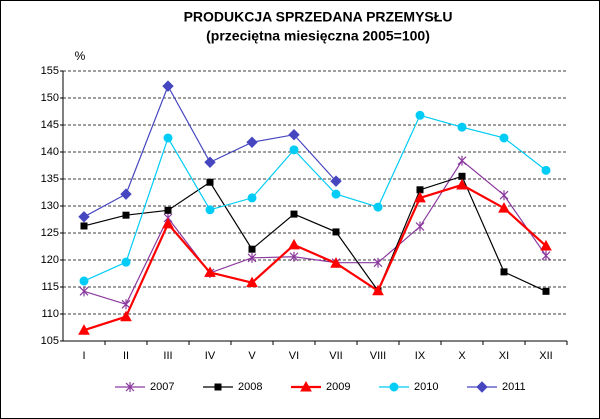 The image size is (600, 419). I want to click on legend-label: 2009, so click(338, 387).